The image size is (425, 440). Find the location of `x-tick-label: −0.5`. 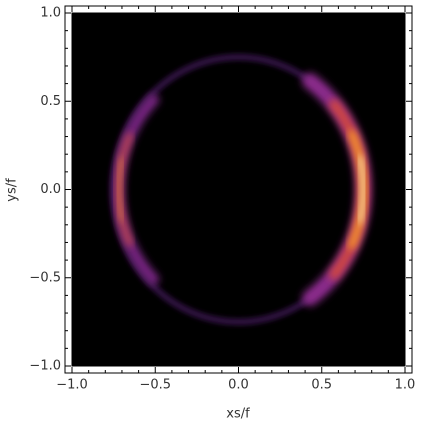

x-tick-label: −0.5 is located at coordinates (155, 385).